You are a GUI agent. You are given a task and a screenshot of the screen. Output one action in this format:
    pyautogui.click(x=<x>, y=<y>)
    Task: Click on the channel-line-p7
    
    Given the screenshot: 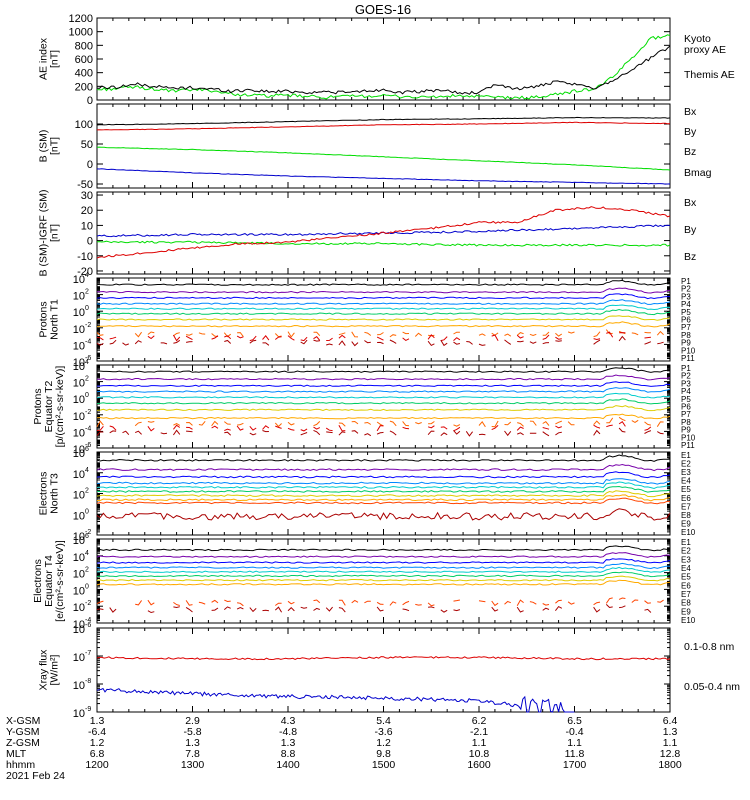 What is the action you would take?
    pyautogui.click(x=383, y=318)
    